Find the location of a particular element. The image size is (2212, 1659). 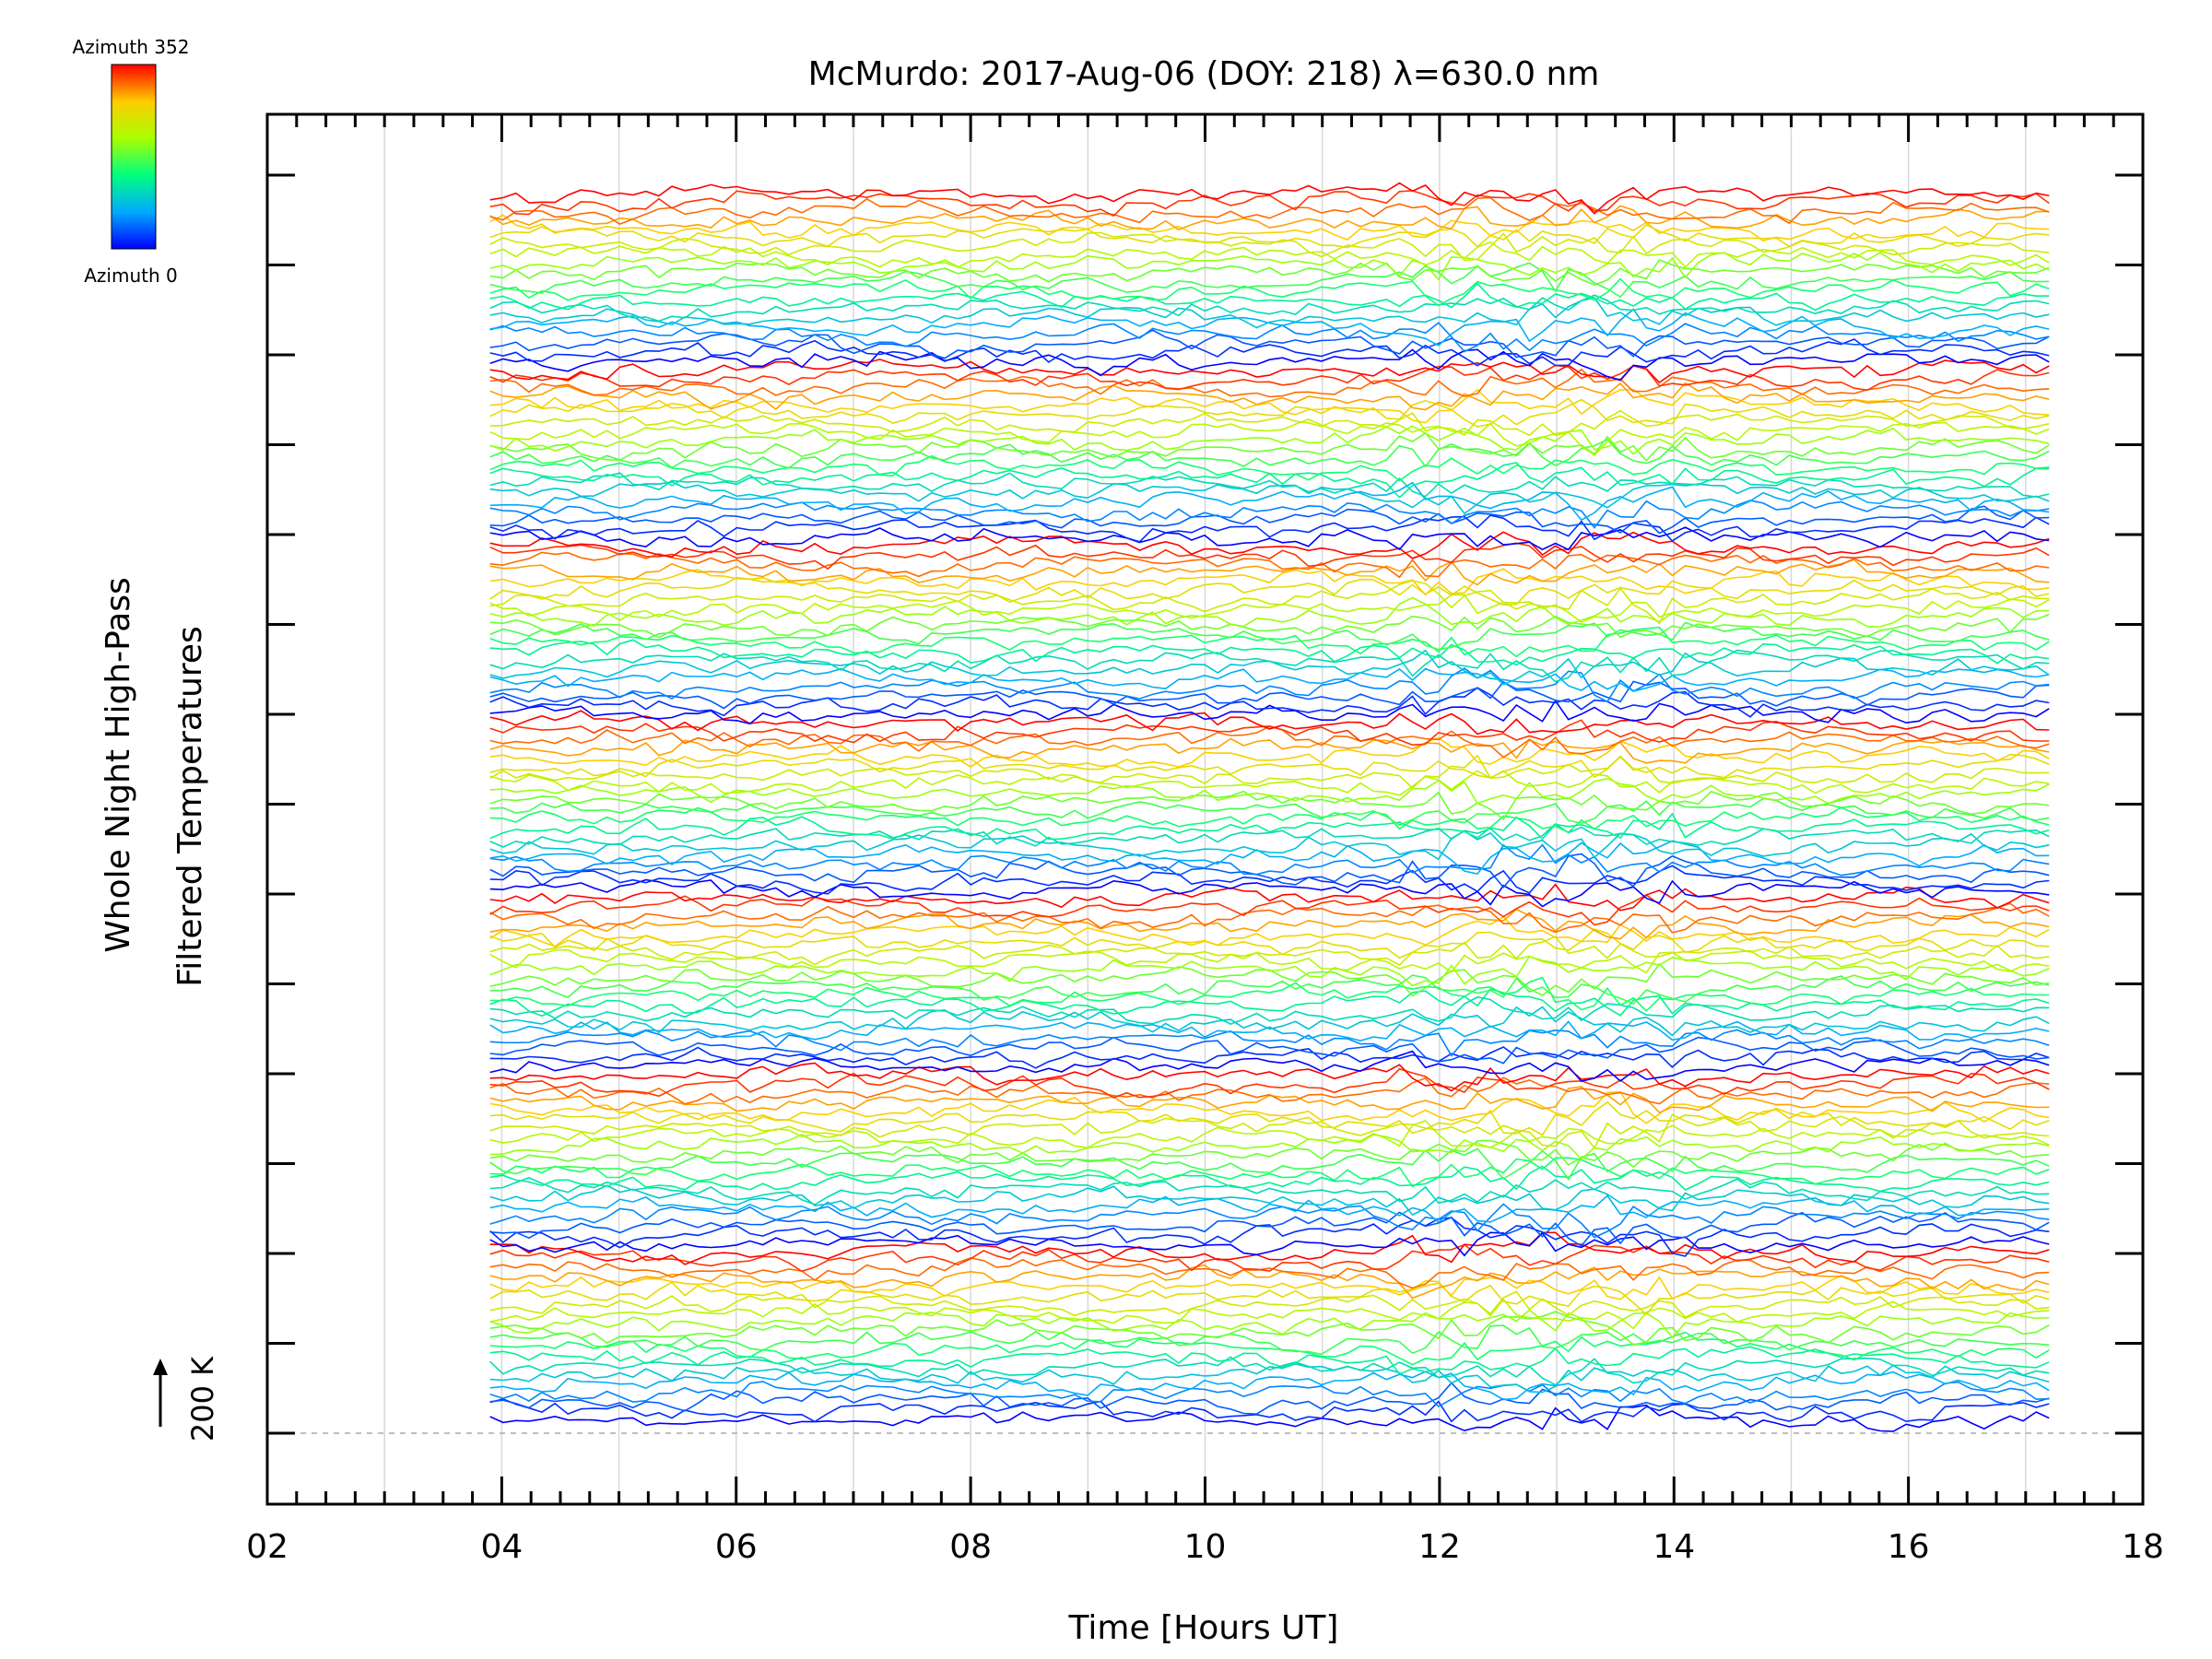

x-tick-labels: 02 04 06 08 10 12 14 16 18 is located at coordinates (1205, 1547).